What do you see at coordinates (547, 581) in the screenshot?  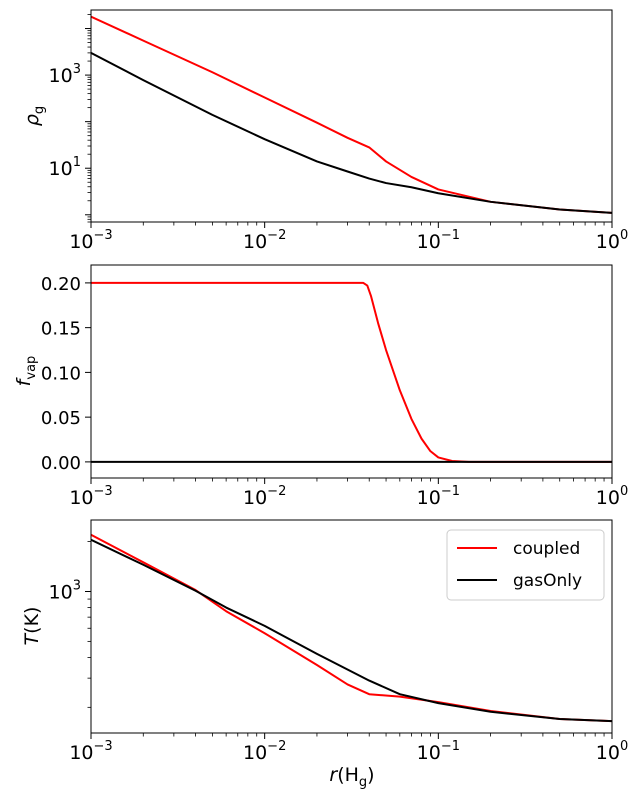 I see `legend-gasonly-label: gasOnly` at bounding box center [547, 581].